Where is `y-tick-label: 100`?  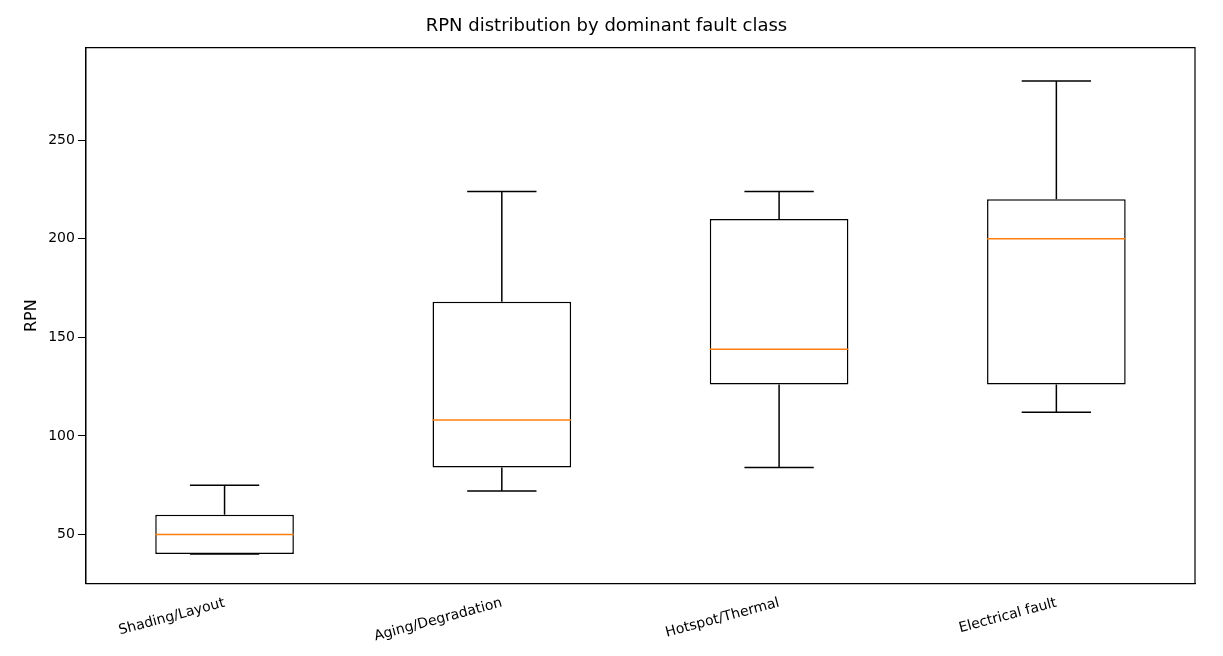 y-tick-label: 100 is located at coordinates (61, 434).